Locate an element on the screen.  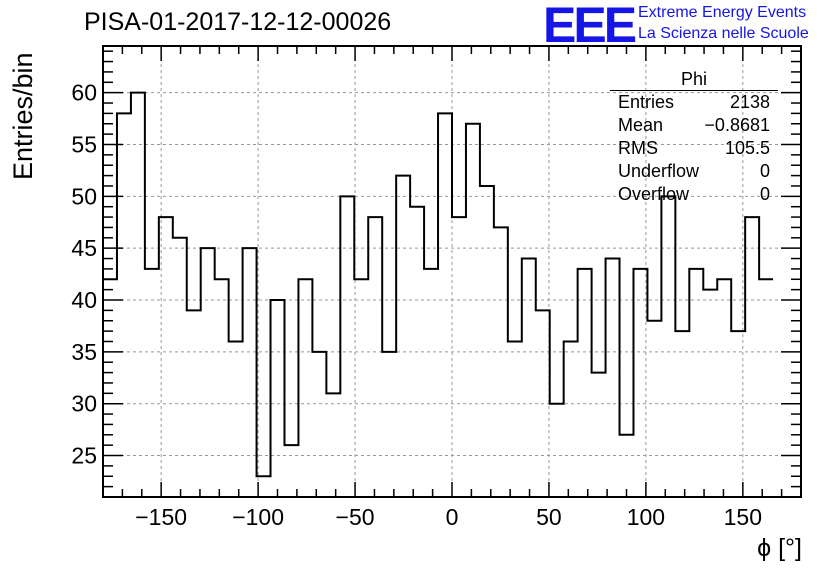
y-tick-label: 35 is located at coordinates (84, 352).